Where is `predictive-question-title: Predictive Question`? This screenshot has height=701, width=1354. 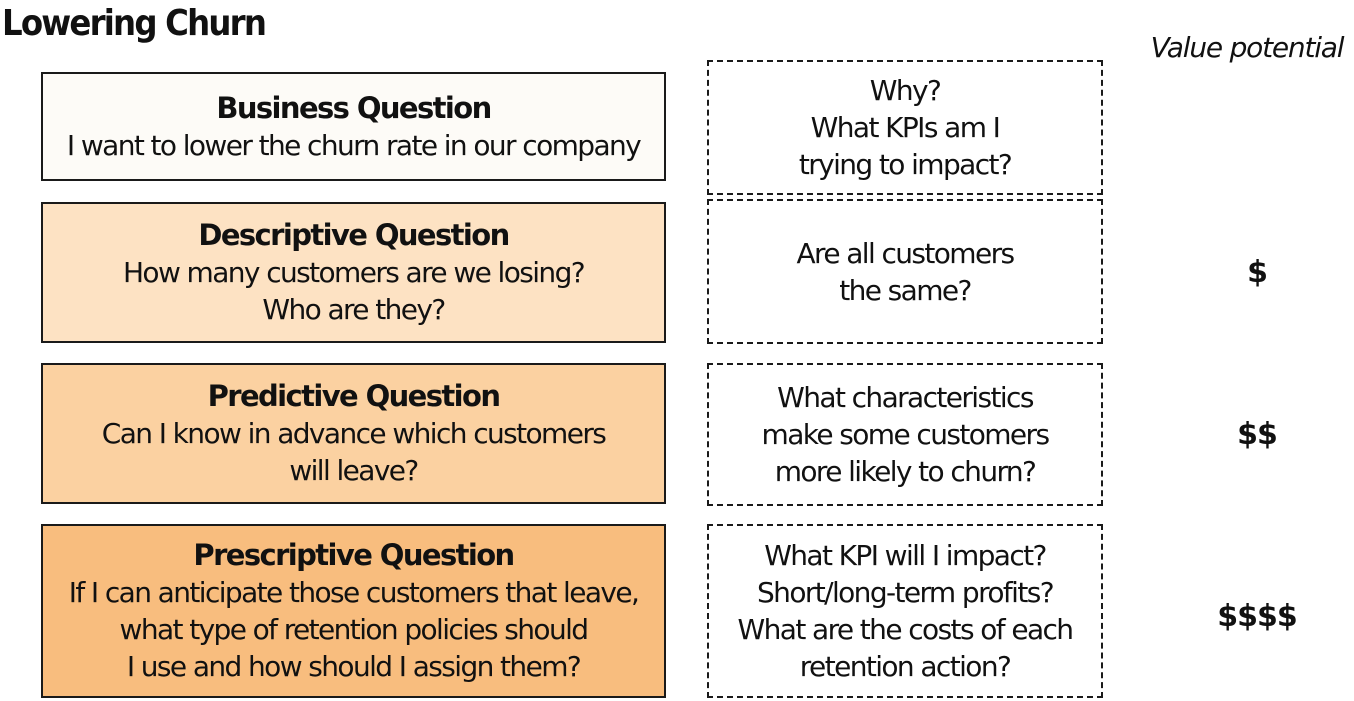 predictive-question-title: Predictive Question is located at coordinates (354, 396).